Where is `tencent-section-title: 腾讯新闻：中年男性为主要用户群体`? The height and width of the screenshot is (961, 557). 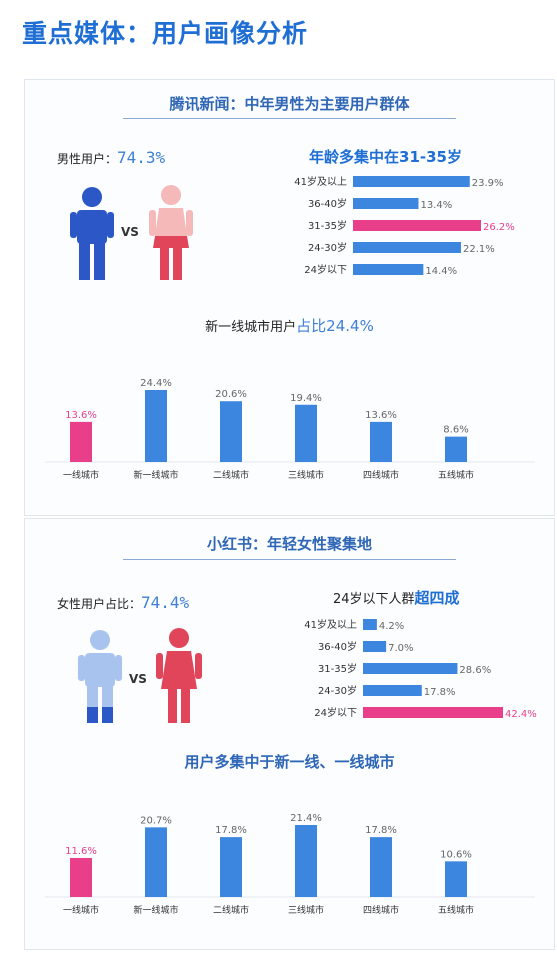 tencent-section-title: 腾讯新闻：中年男性为主要用户群体 is located at coordinates (289, 104).